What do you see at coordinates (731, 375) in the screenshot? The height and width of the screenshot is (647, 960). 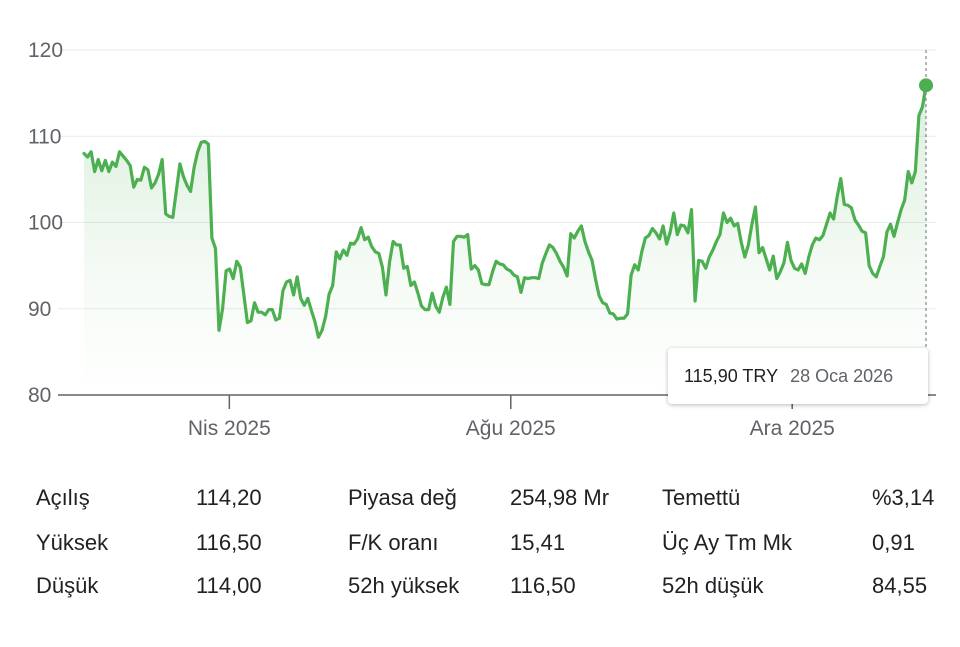 I see `tooltip-price: 115,90 TRY` at bounding box center [731, 375].